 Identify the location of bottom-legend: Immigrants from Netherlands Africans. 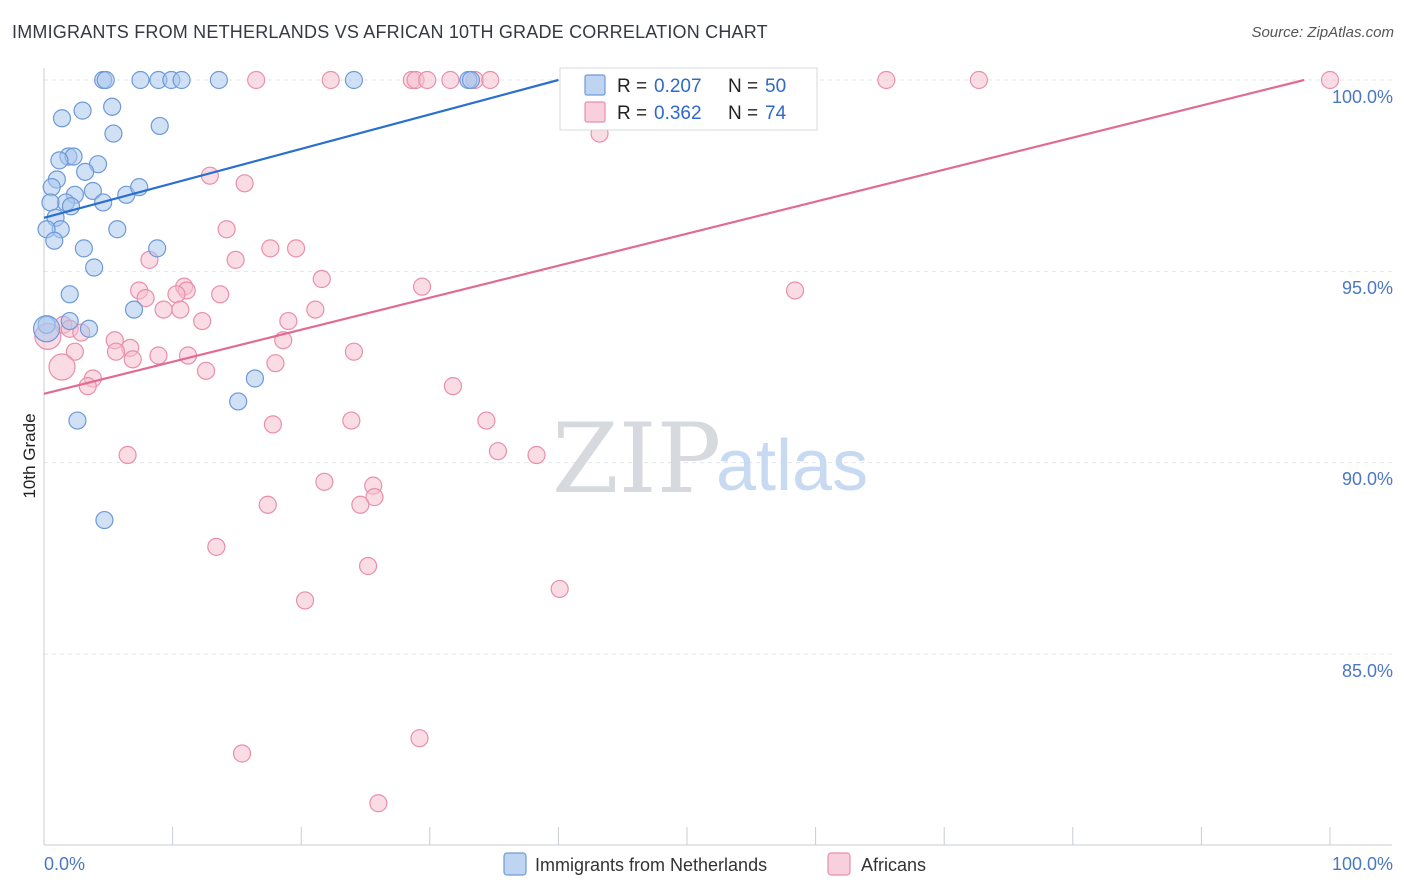
(714, 864).